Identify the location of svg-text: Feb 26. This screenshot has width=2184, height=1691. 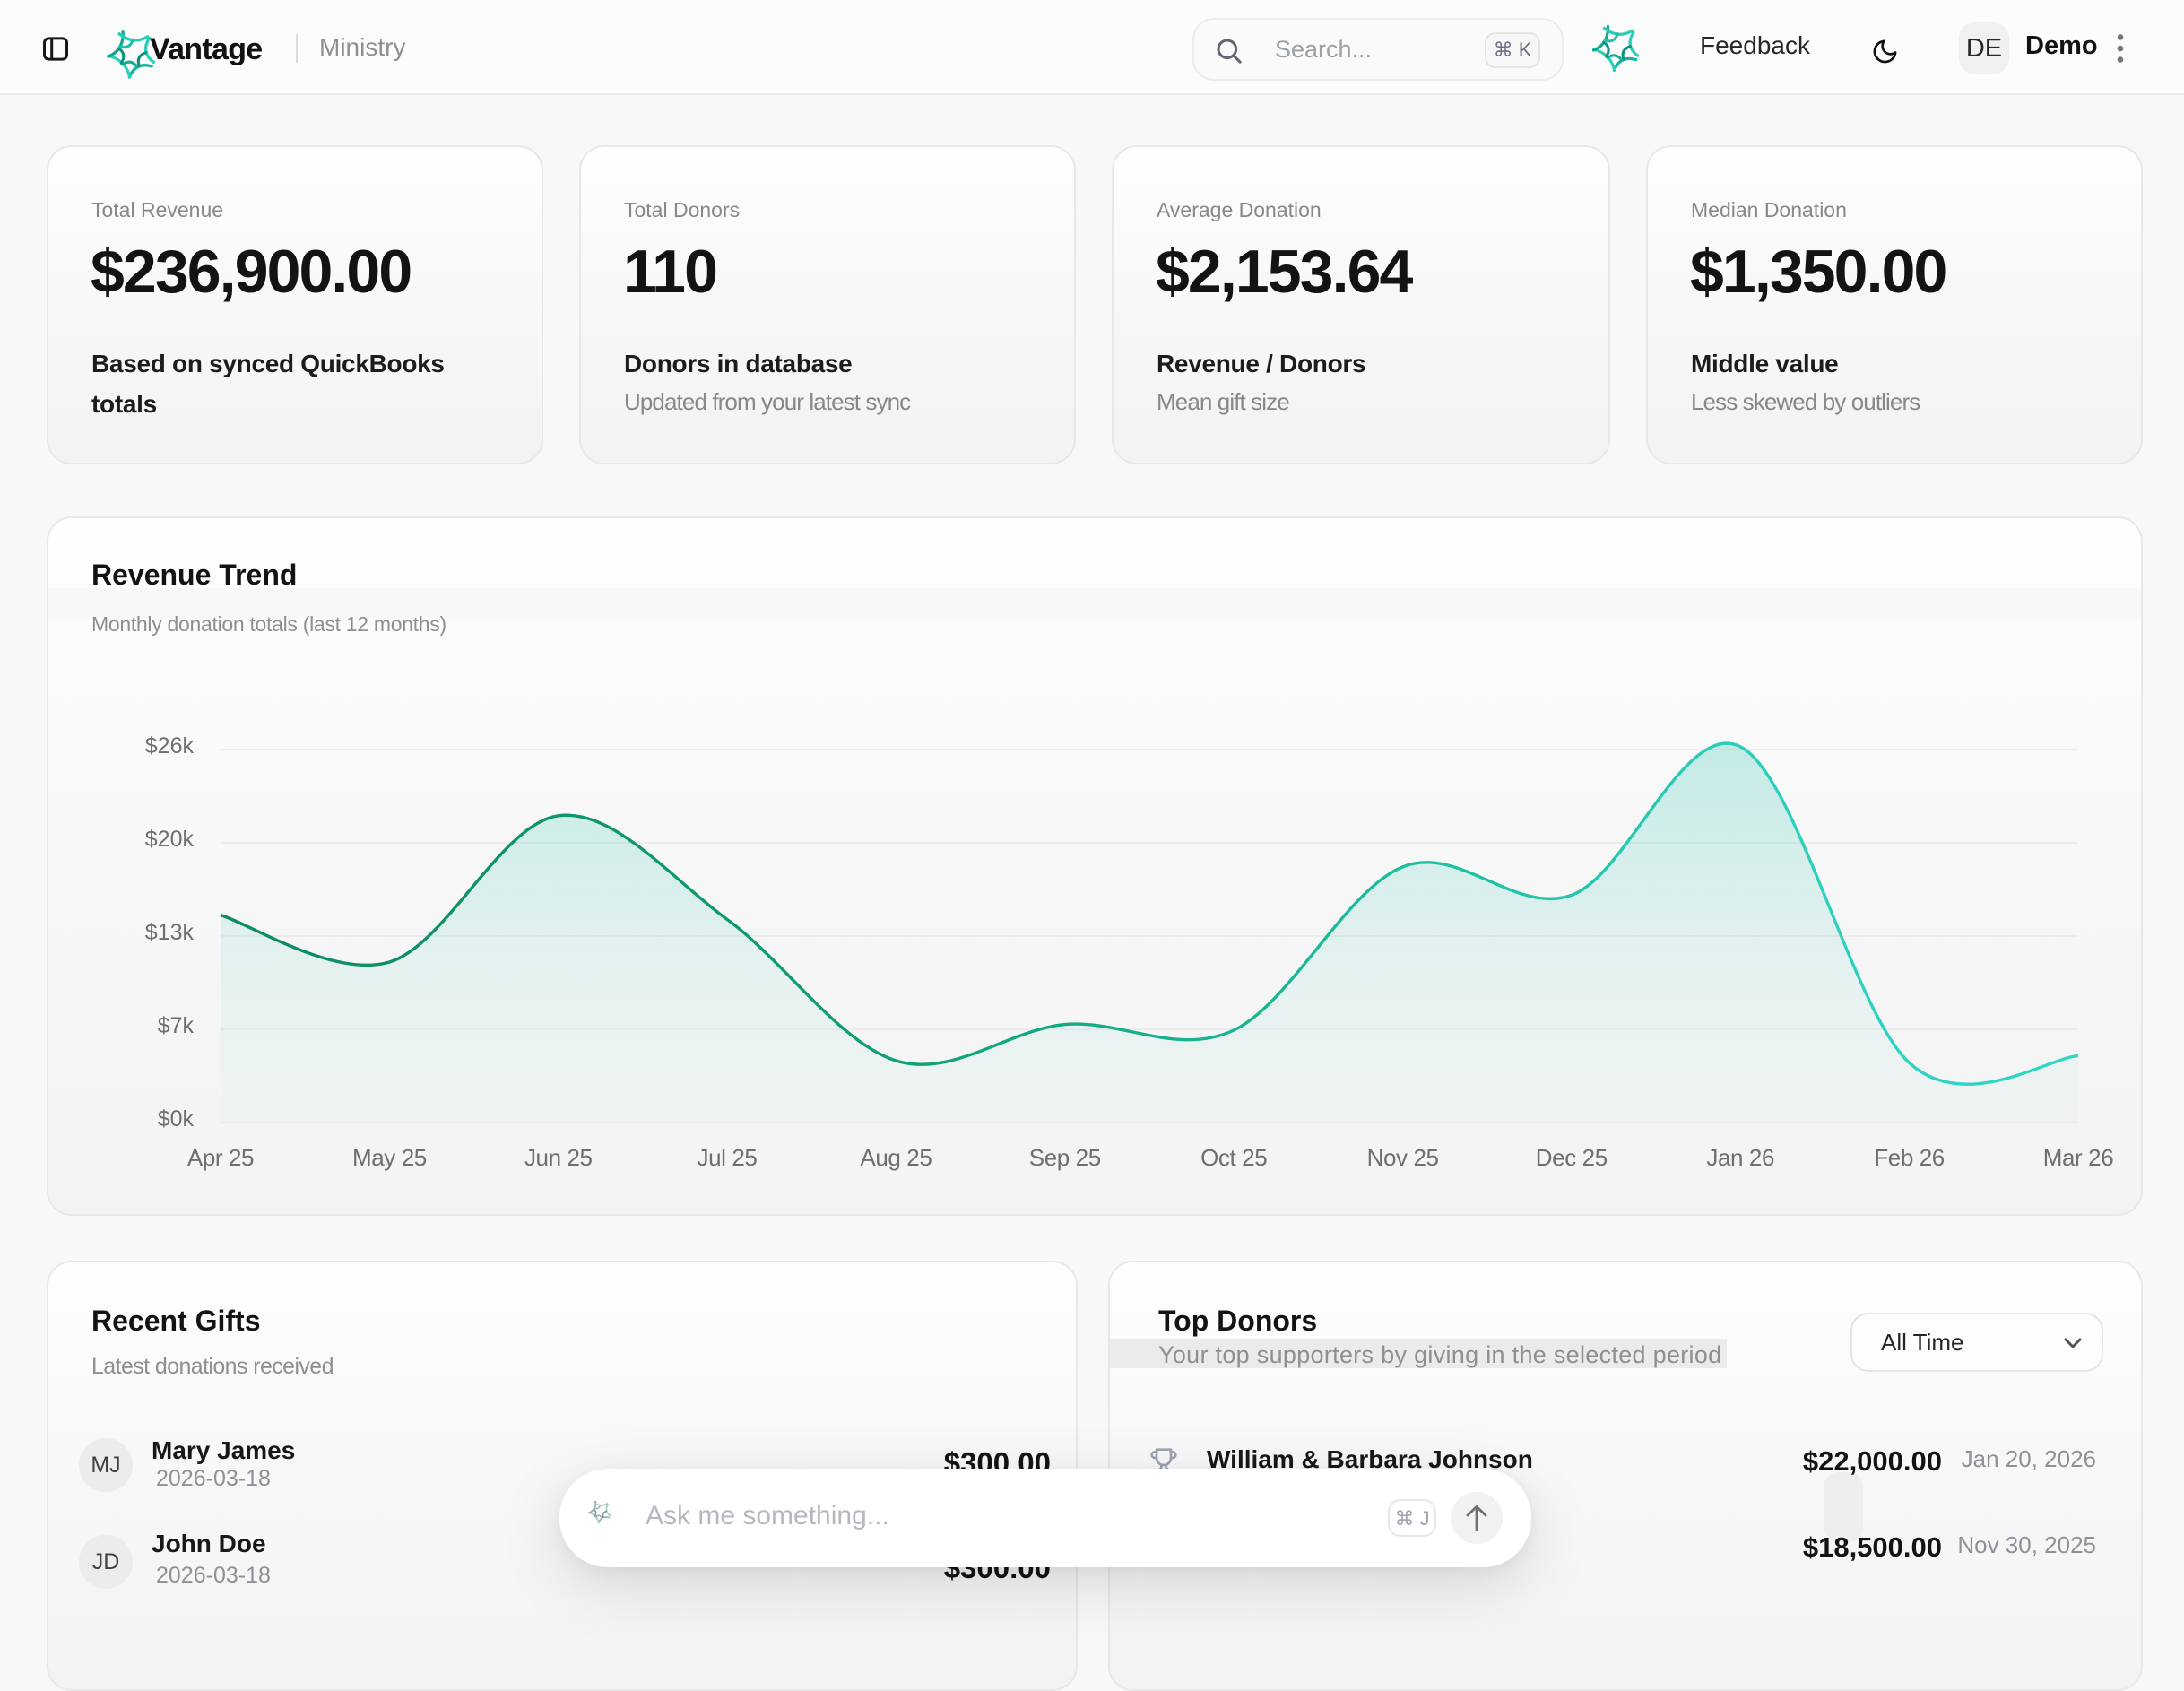
(1910, 1157).